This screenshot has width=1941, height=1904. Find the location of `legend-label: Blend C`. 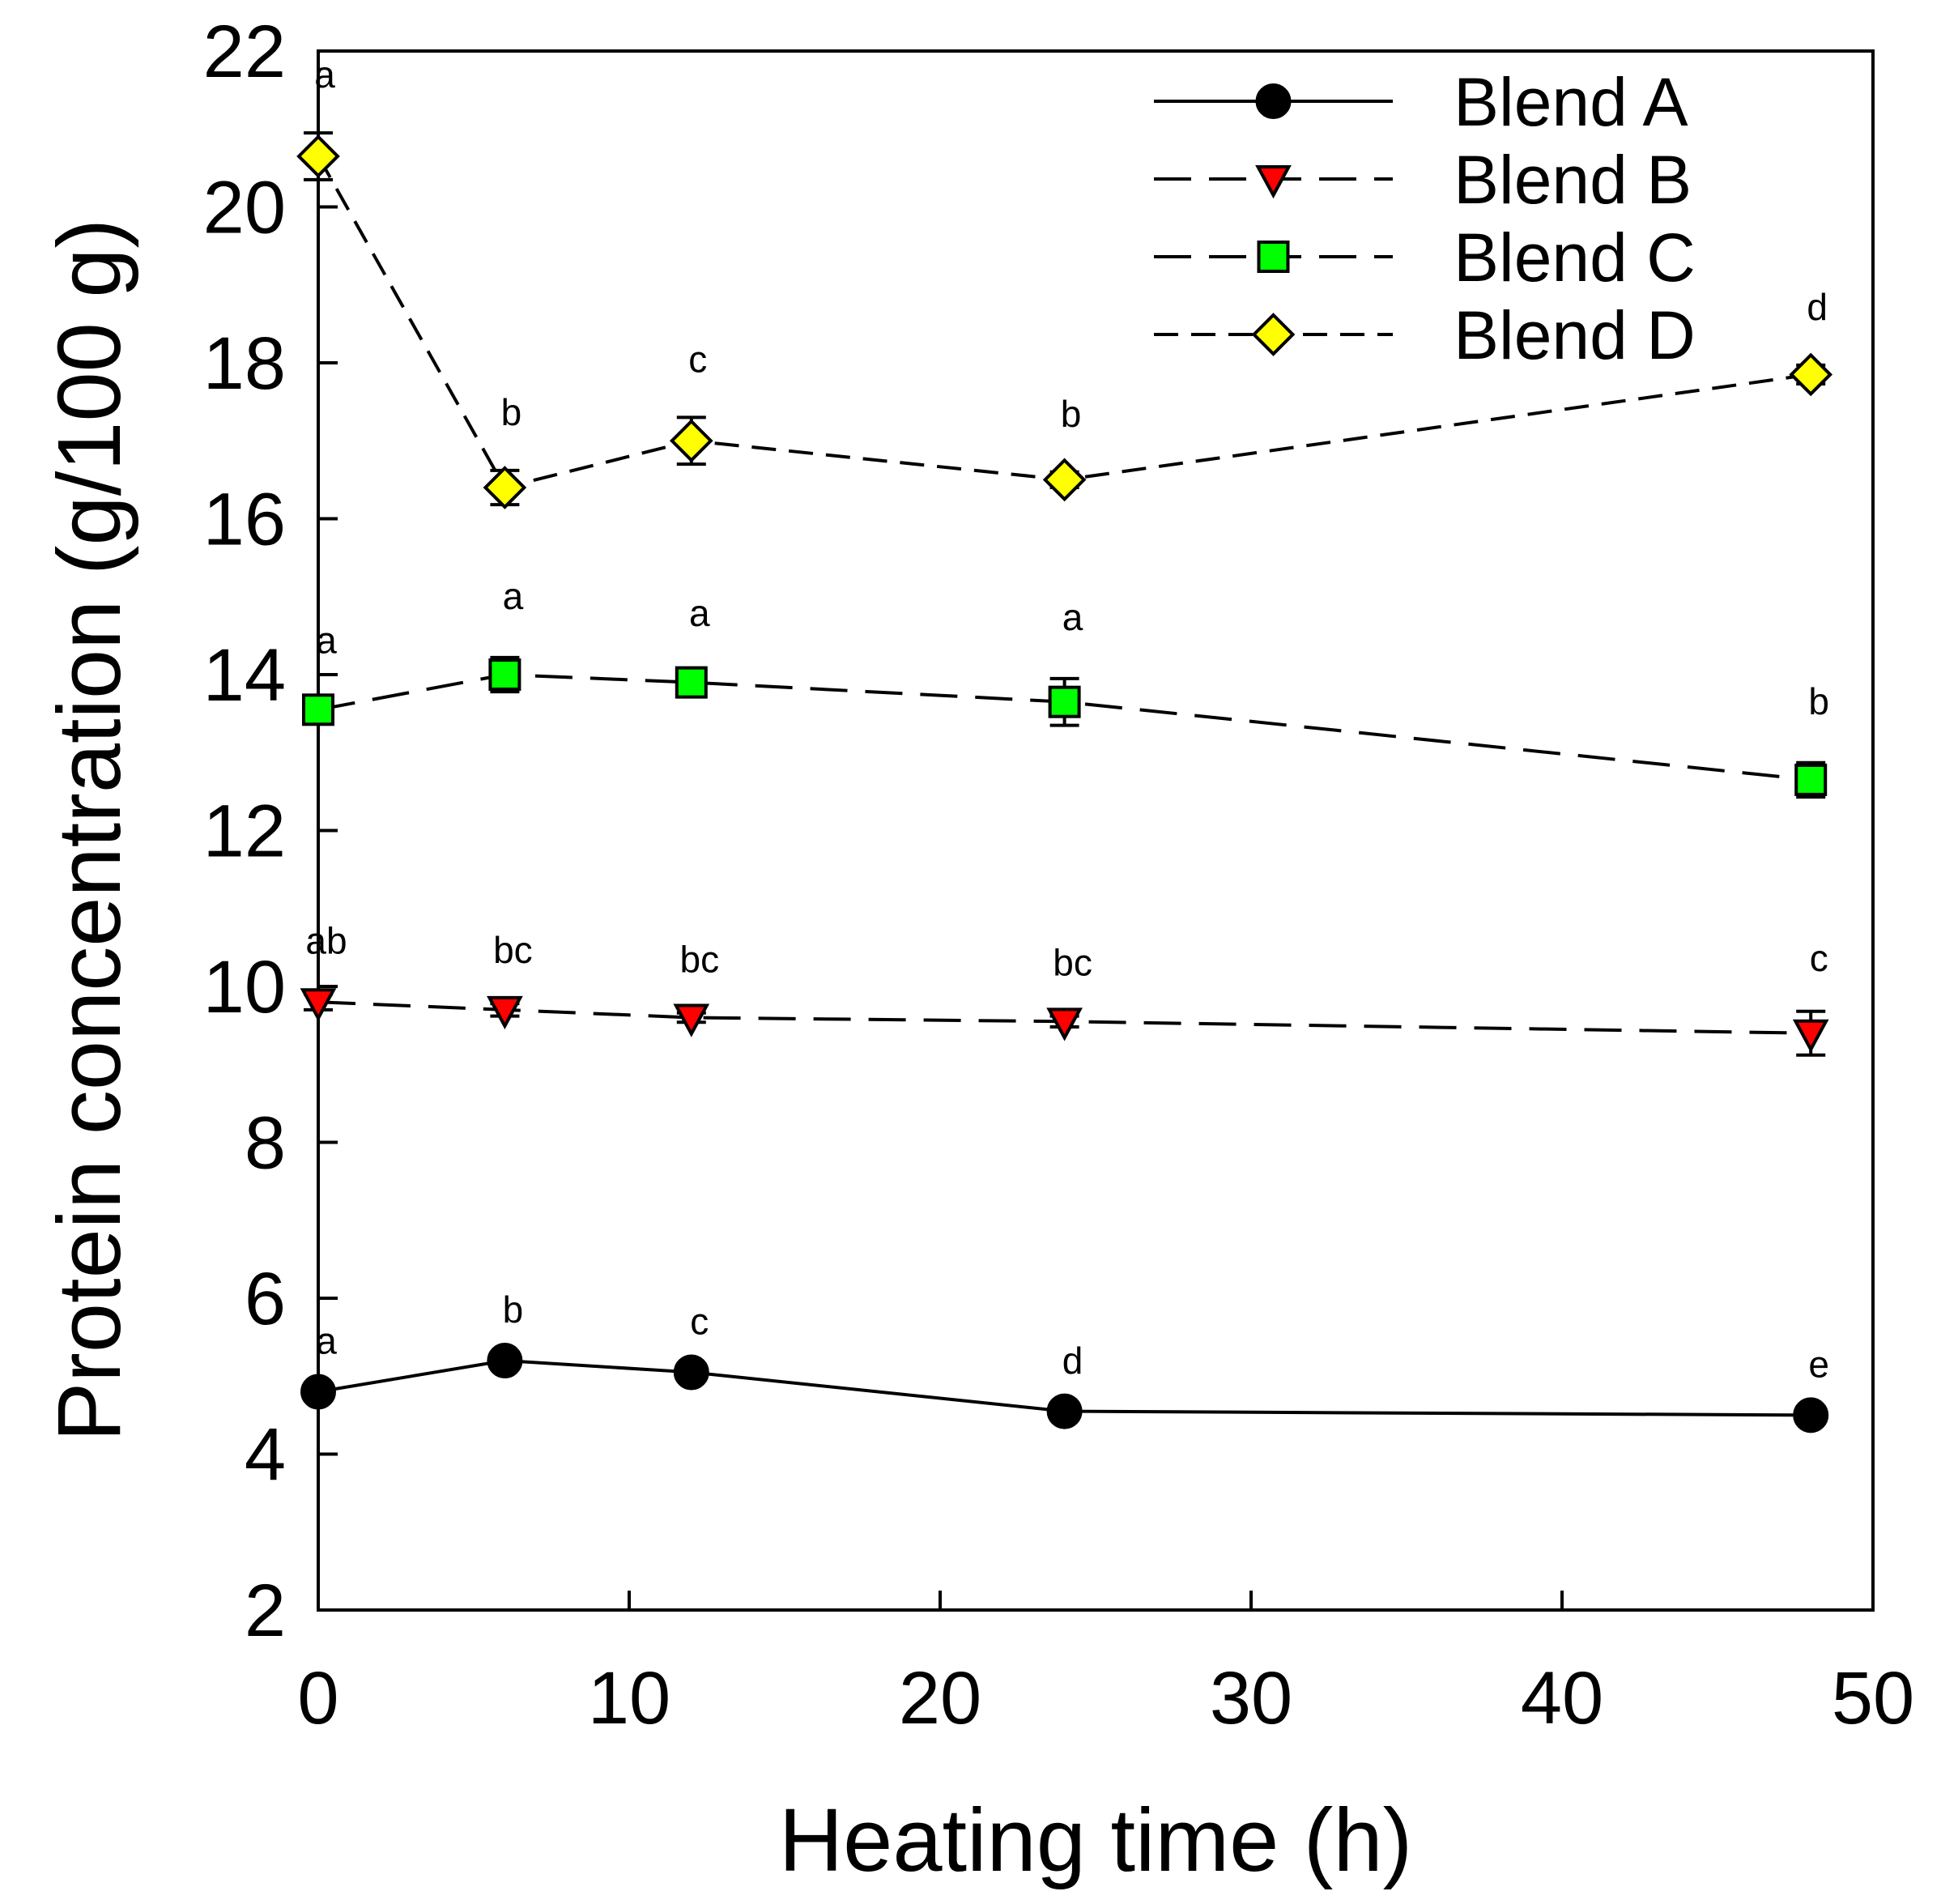

legend-label: Blend C is located at coordinates (1575, 258).